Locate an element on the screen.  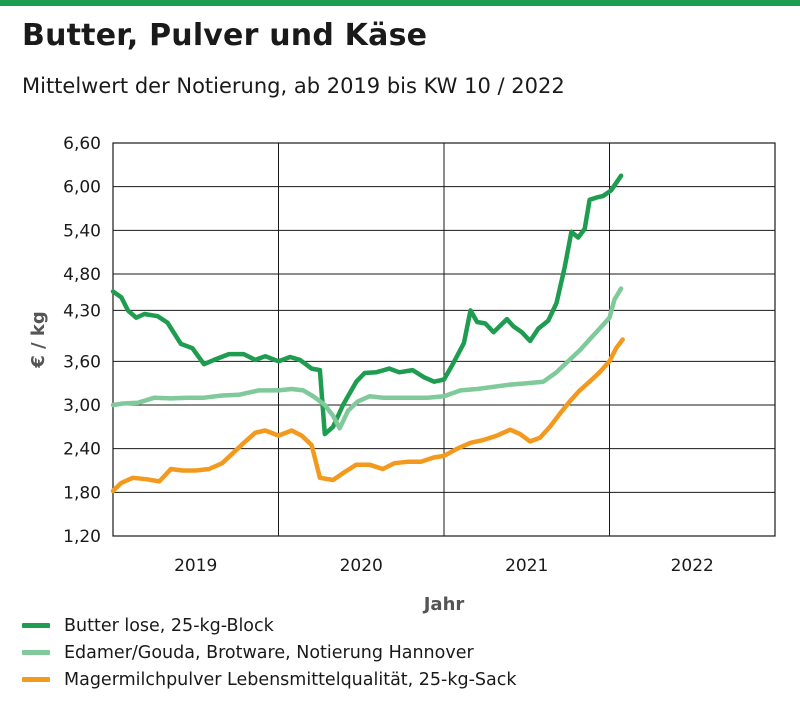
y-tick-label: 1,20 is located at coordinates (82, 537).